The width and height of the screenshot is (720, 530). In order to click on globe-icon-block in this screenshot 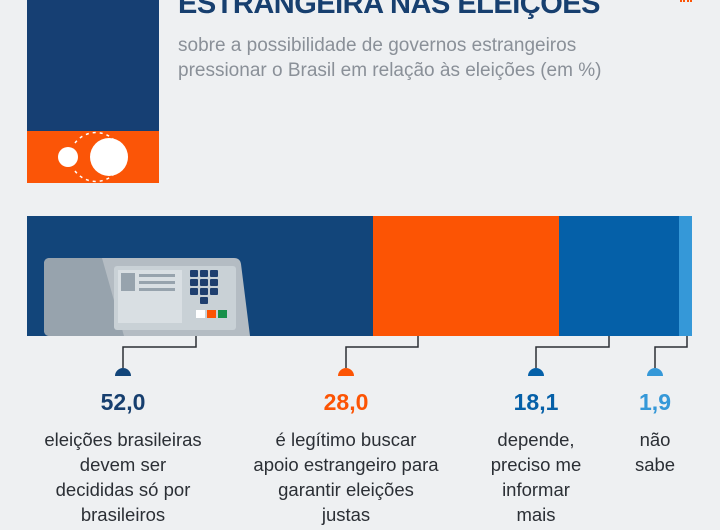, I will do `click(93, 157)`.